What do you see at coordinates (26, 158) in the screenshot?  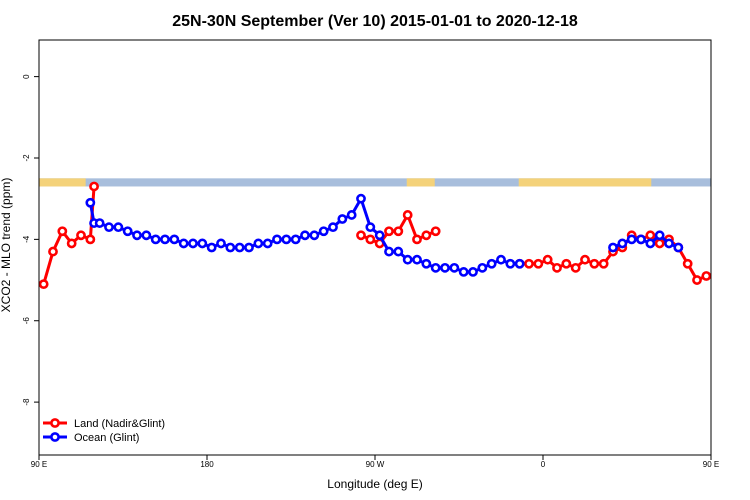 I see `y-tick-label: -2` at bounding box center [26, 158].